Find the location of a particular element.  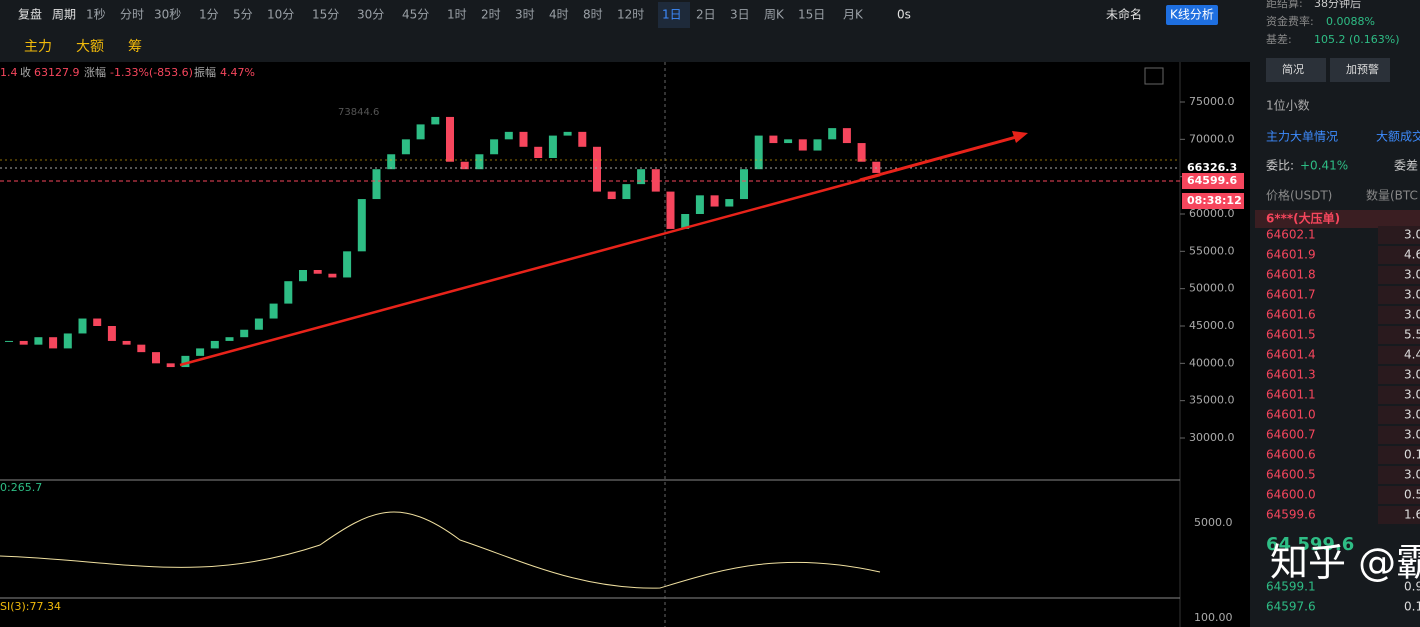

macd-line is located at coordinates (440, 550).